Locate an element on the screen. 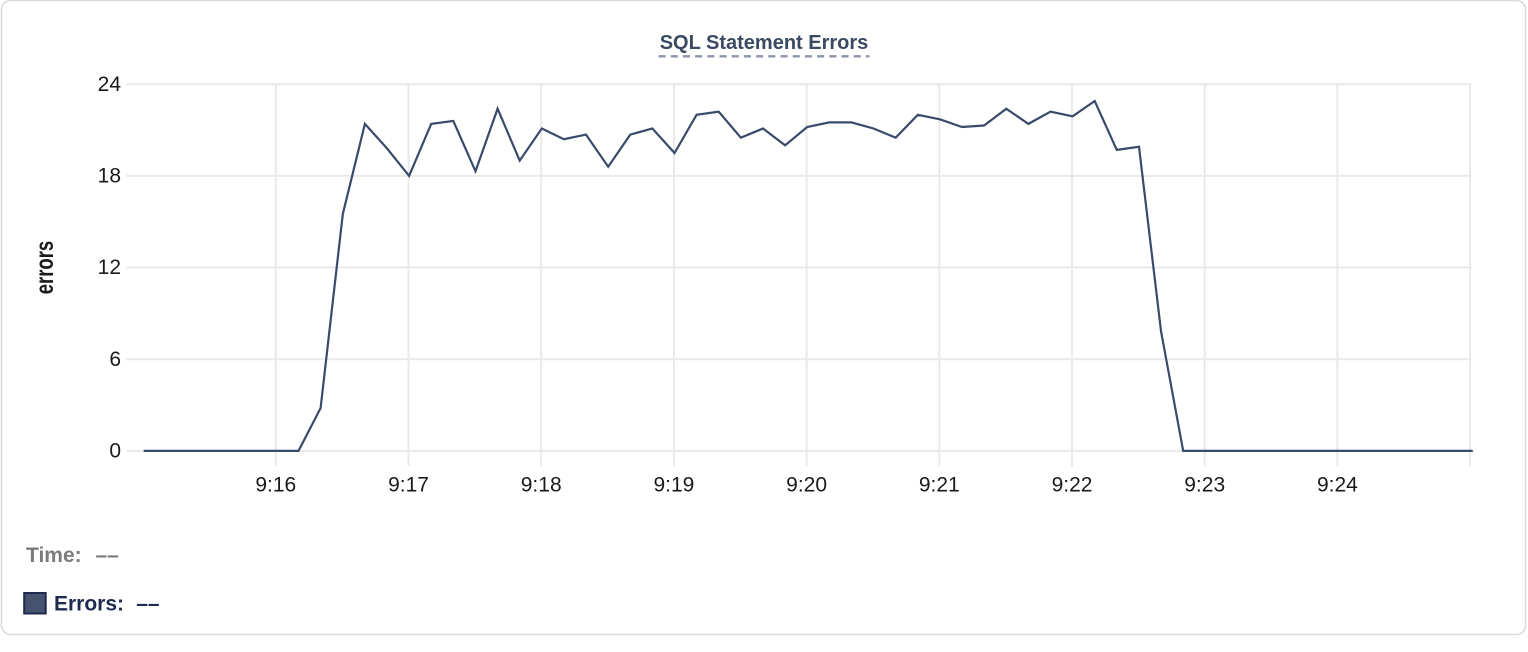 The image size is (1528, 652). svg-text: 6 is located at coordinates (115, 359).